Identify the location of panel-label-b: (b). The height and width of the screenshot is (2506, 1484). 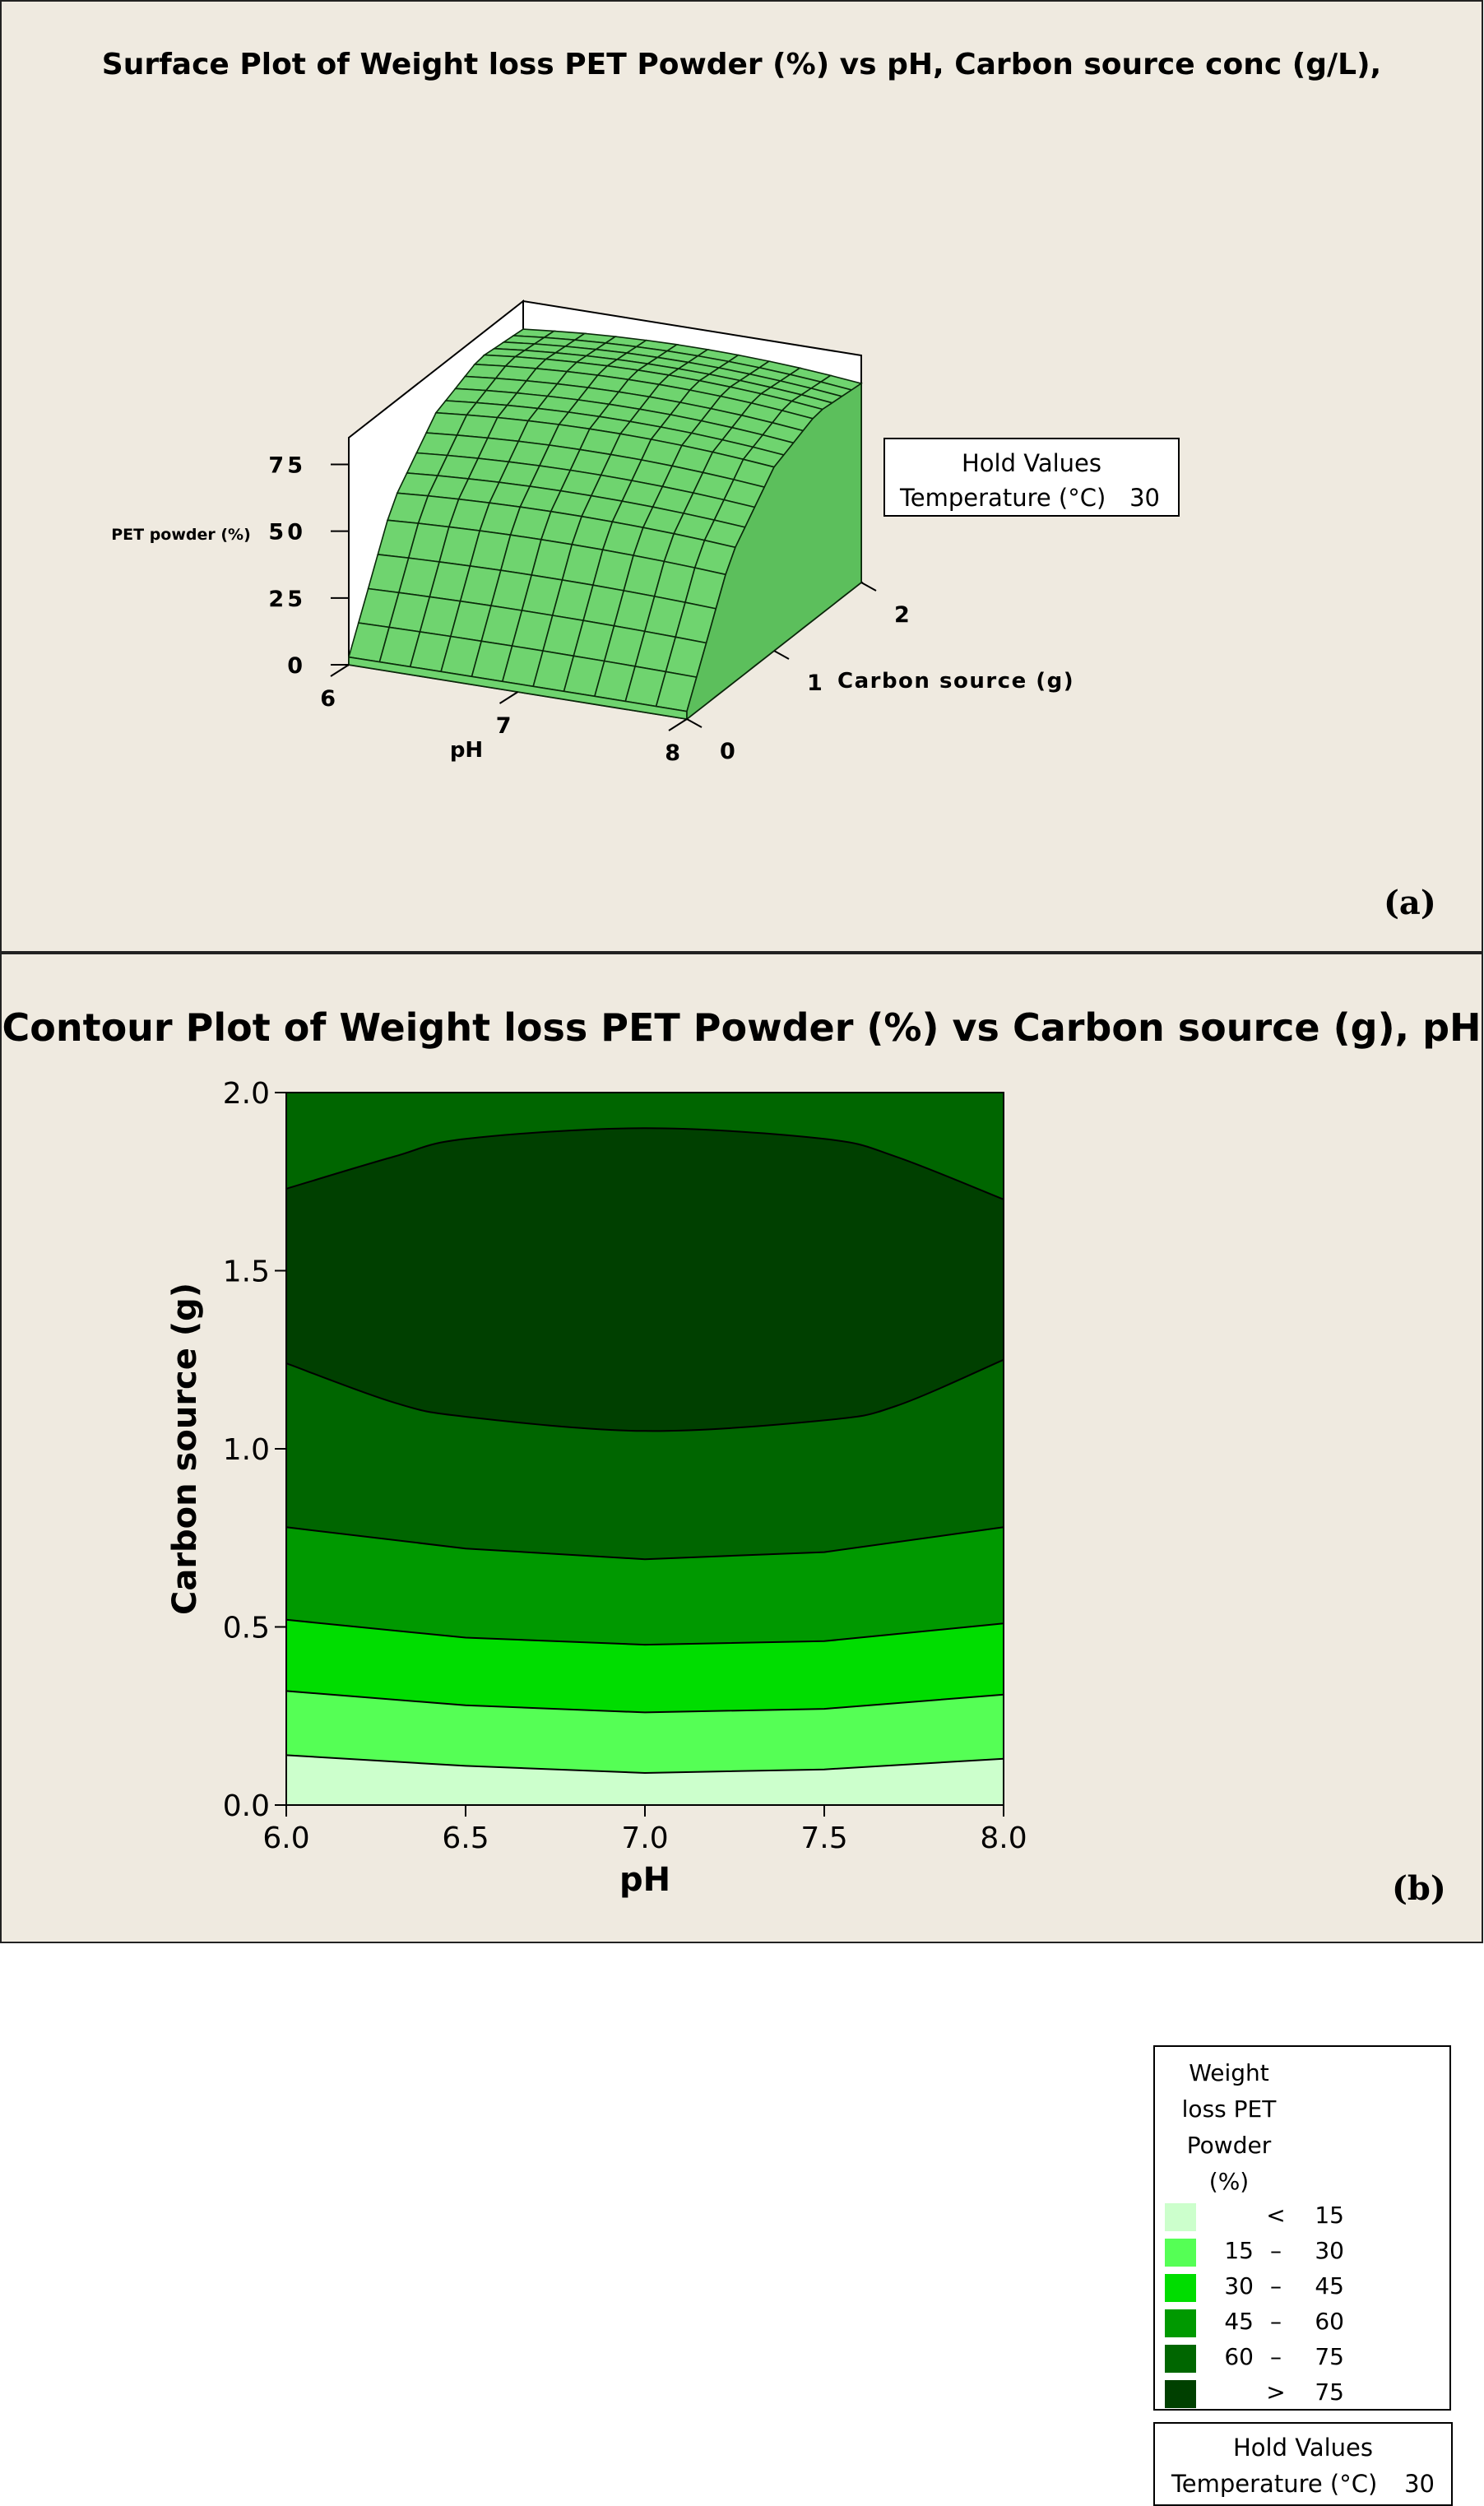
(1419, 1888).